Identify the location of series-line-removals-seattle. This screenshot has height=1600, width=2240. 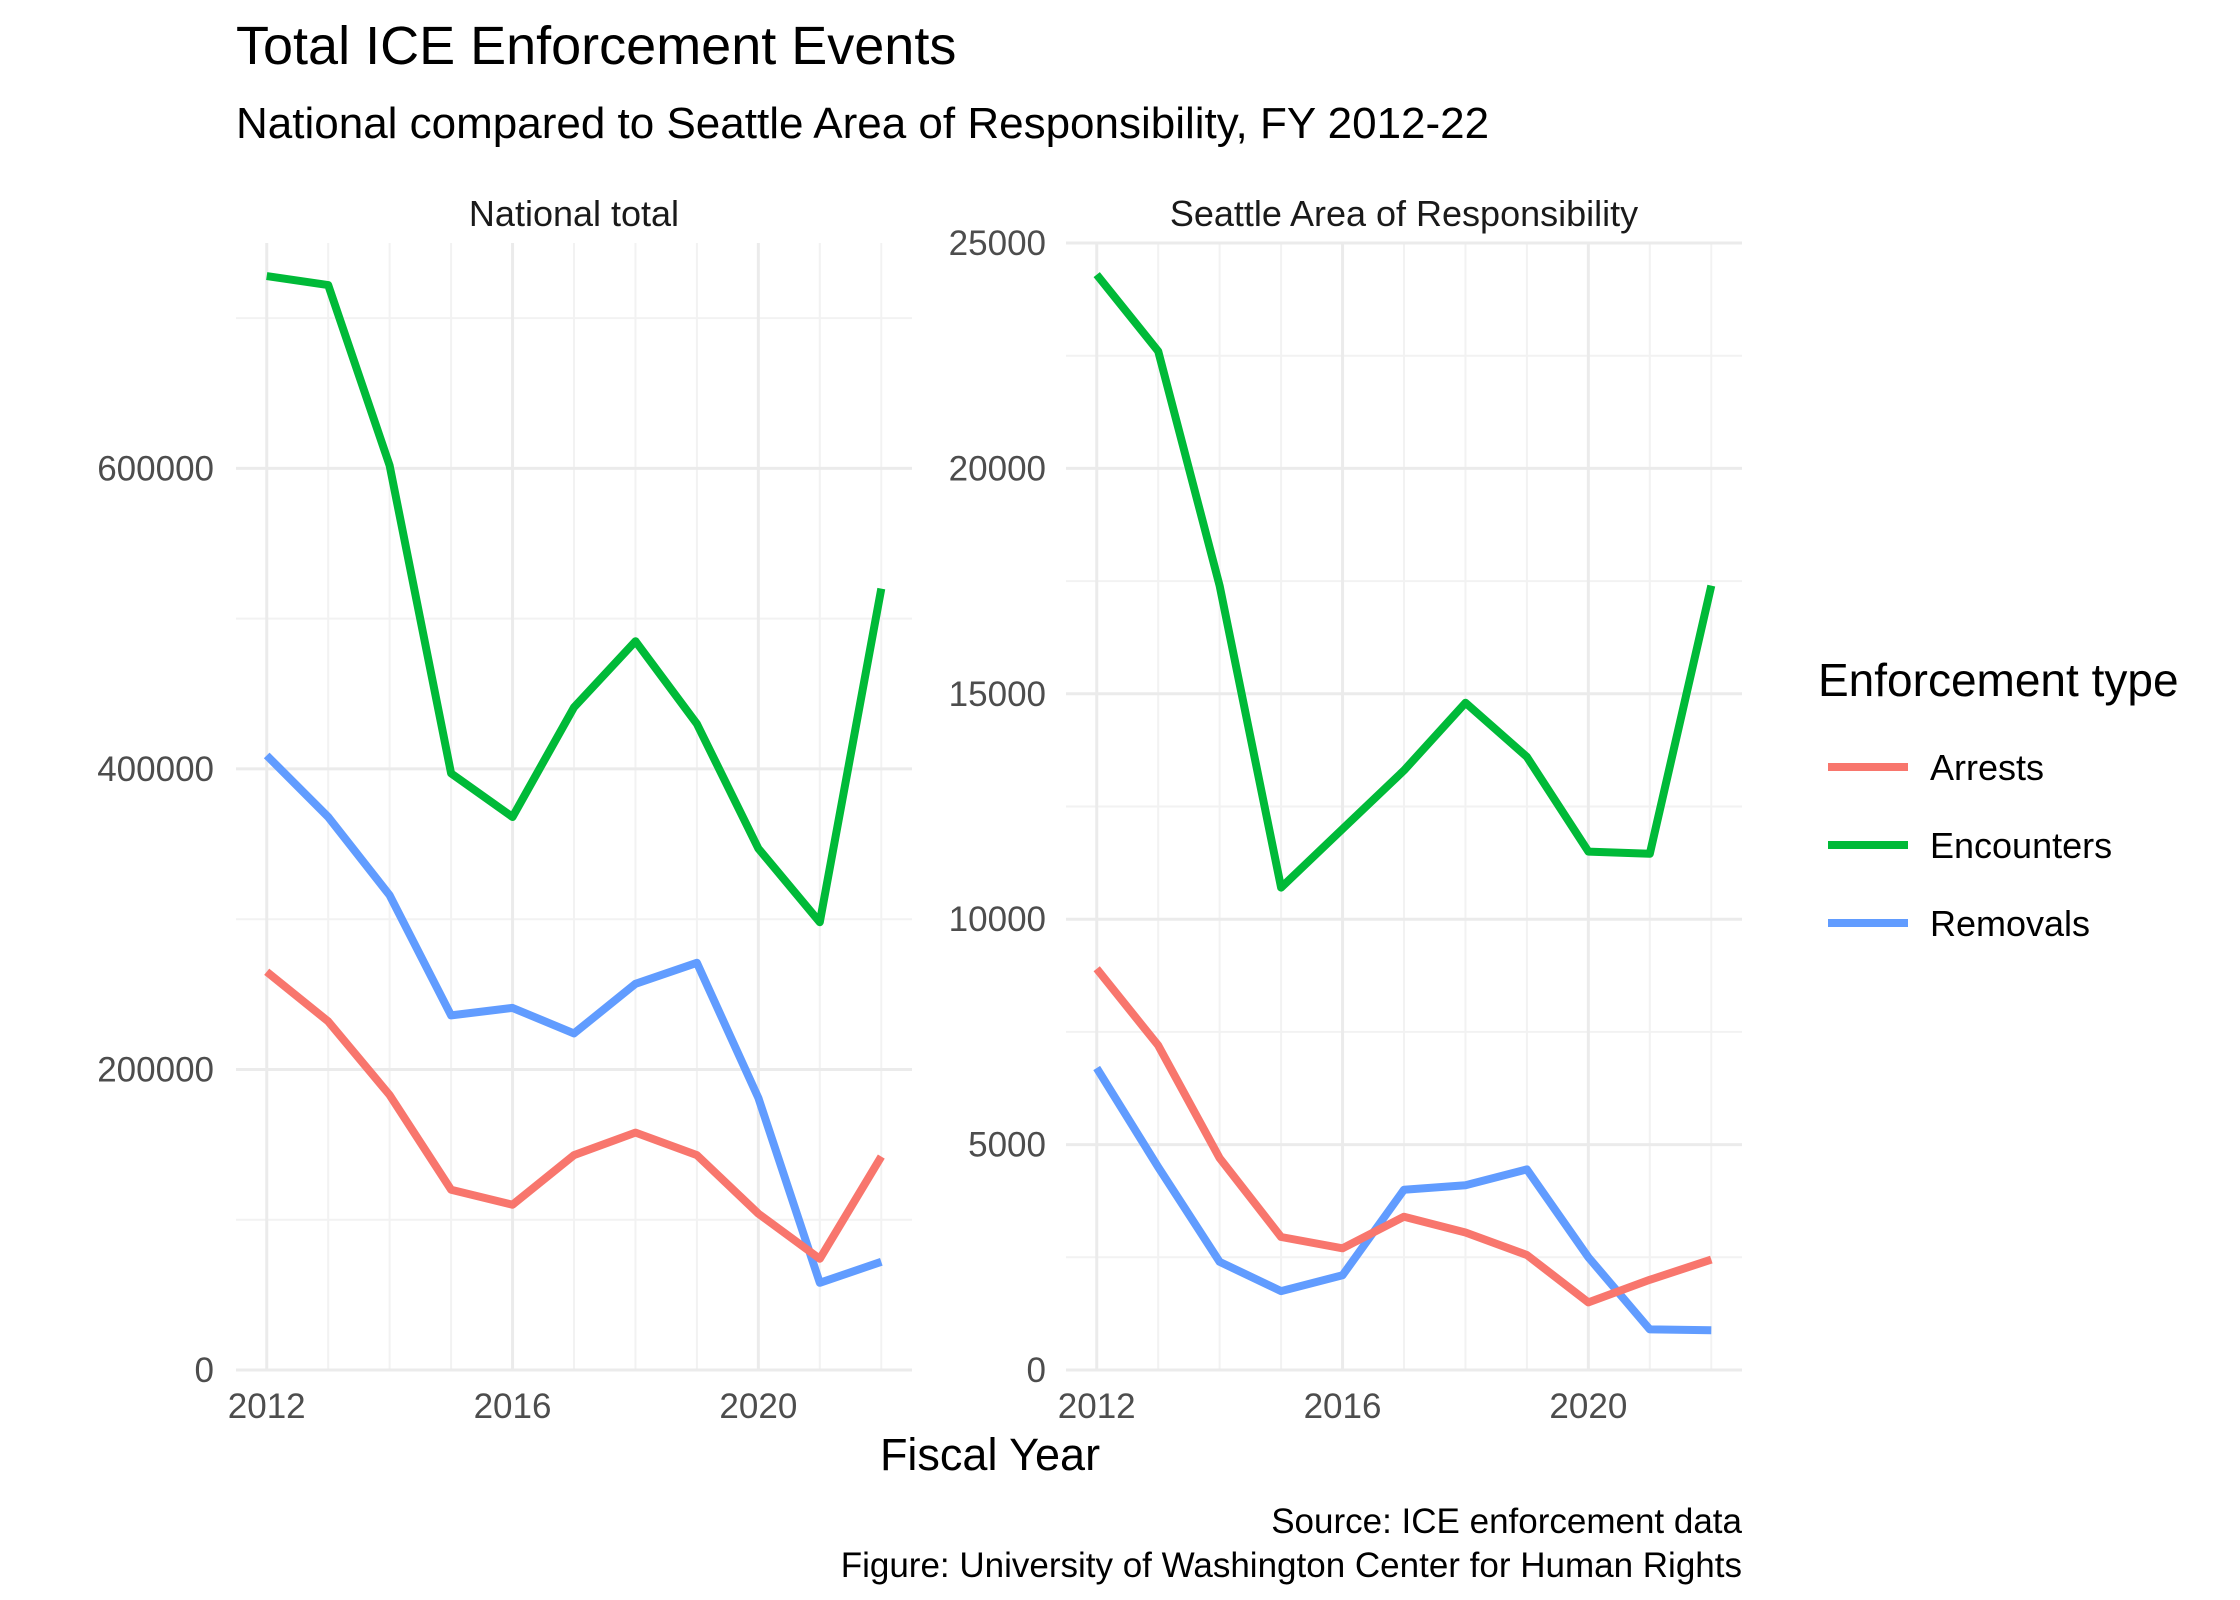
(1402, 1200).